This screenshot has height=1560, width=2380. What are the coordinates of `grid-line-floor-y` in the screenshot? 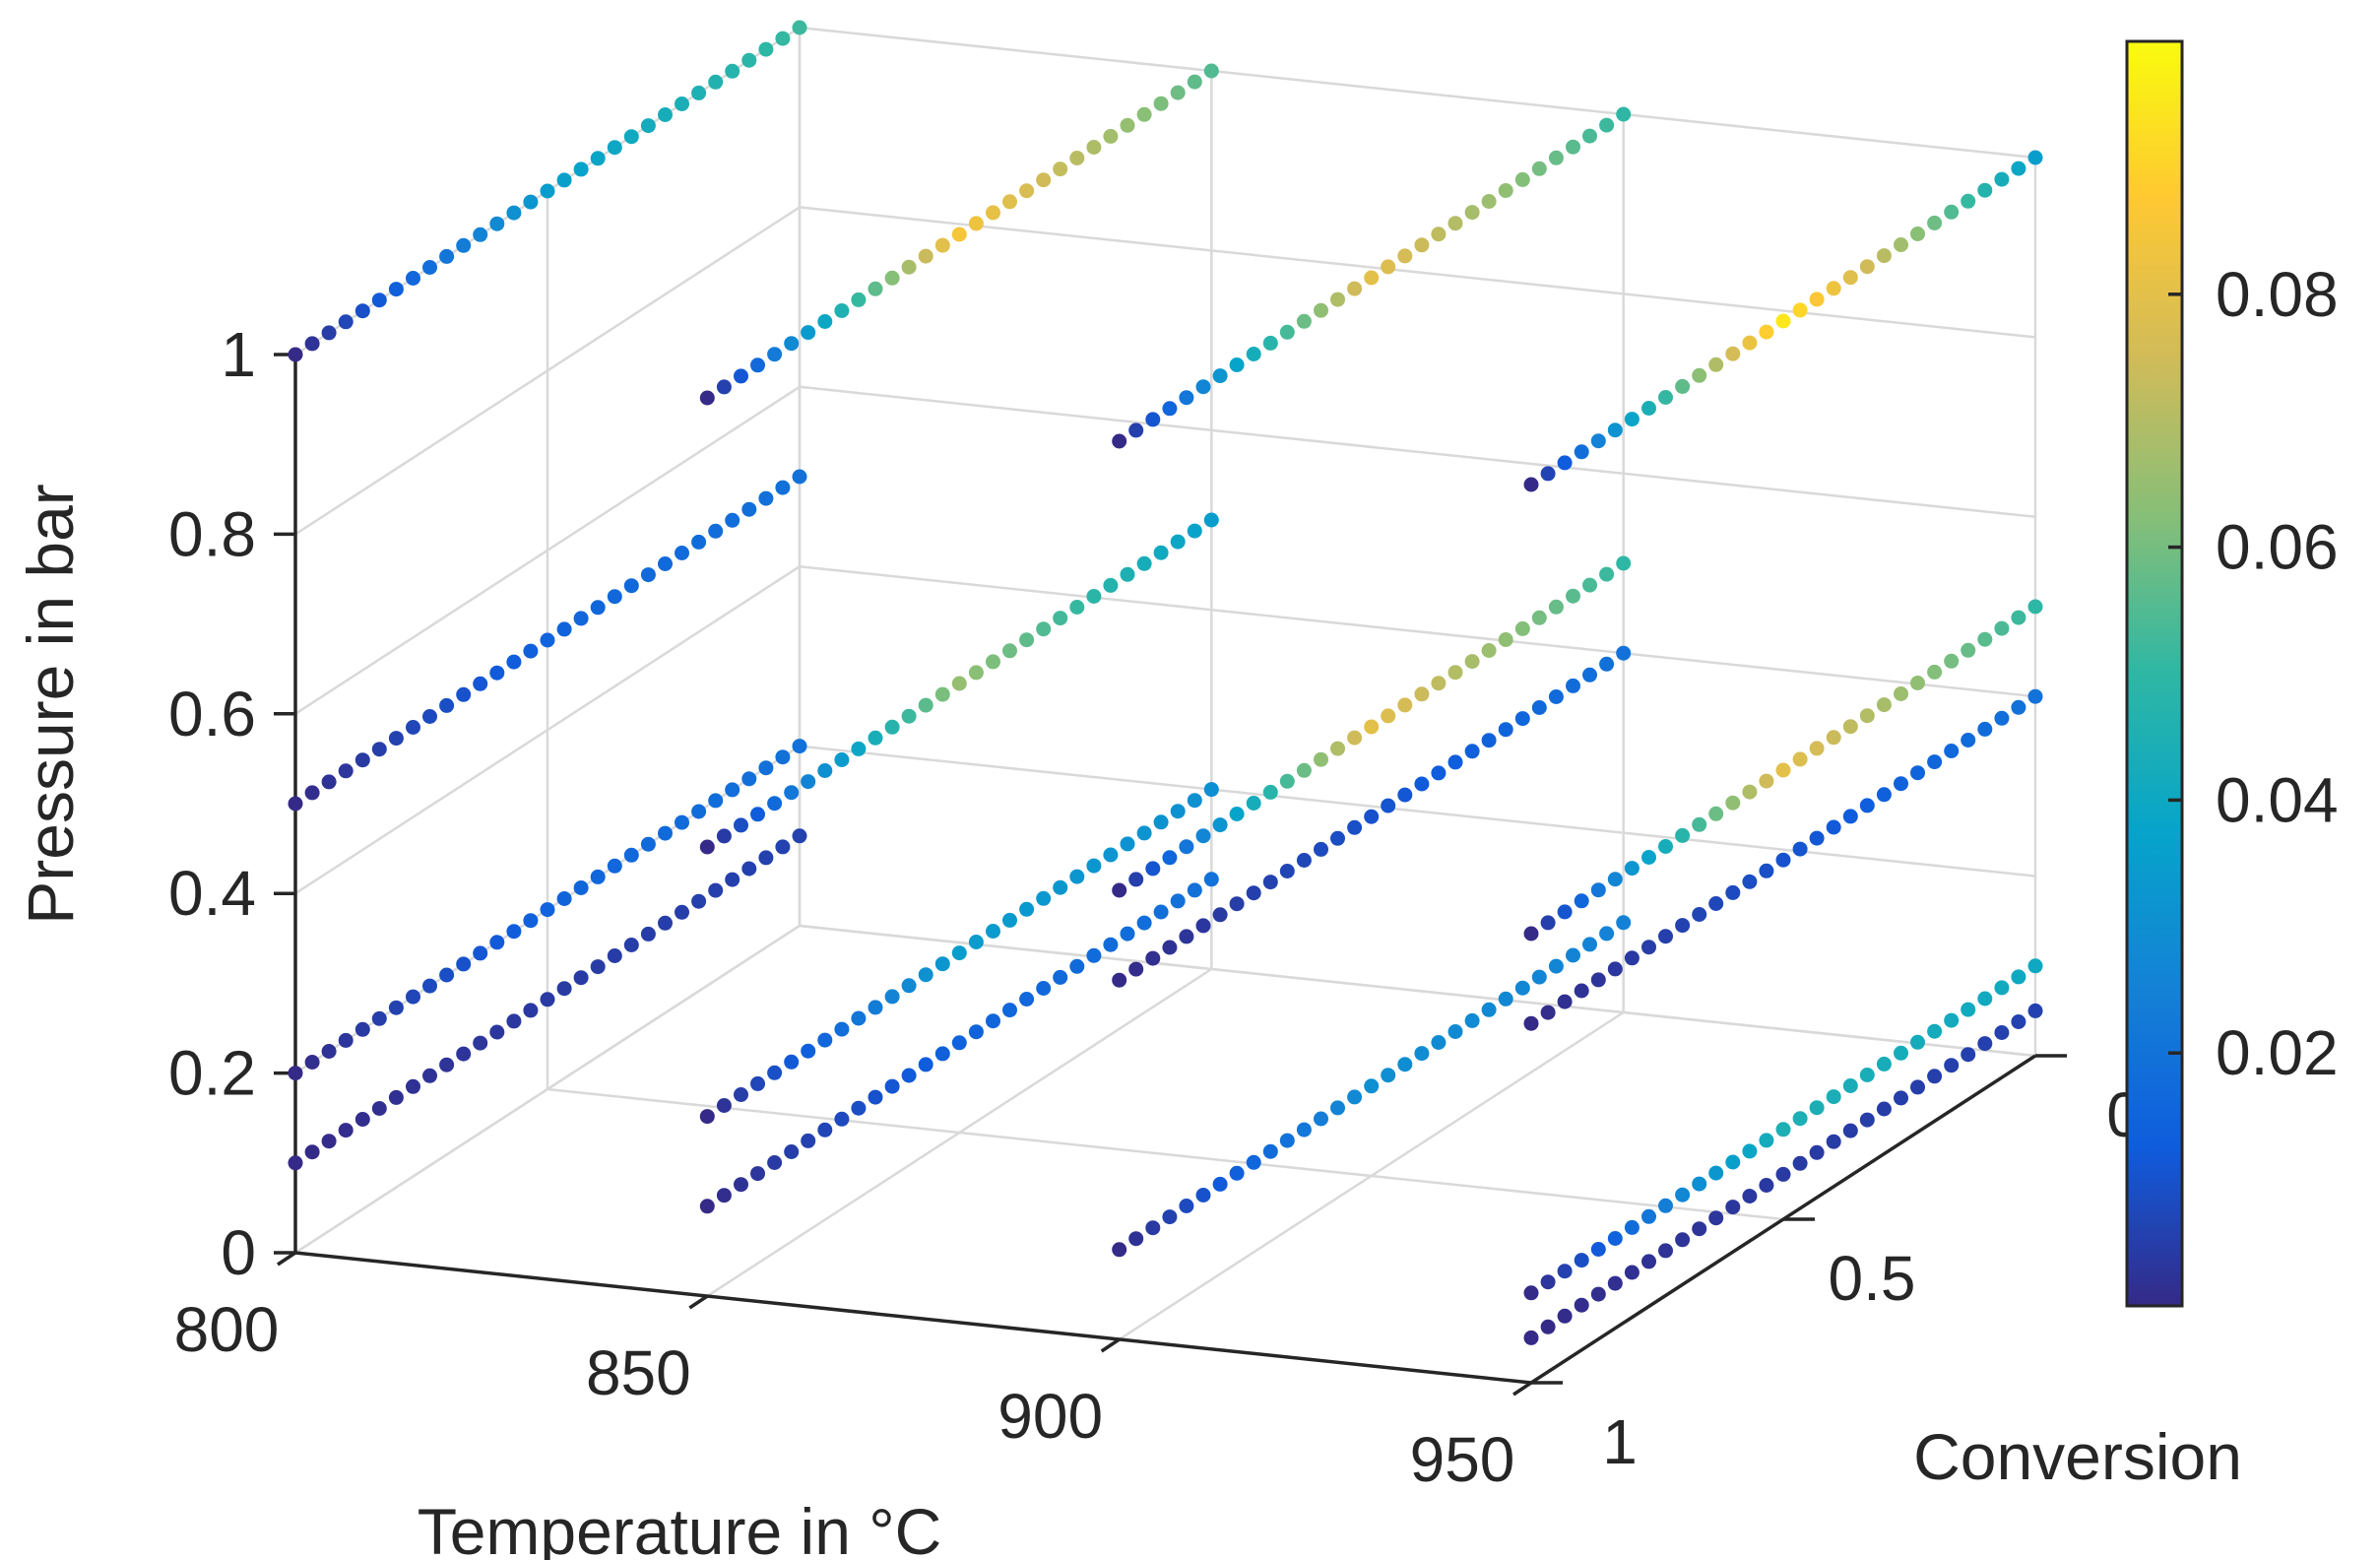 It's located at (1165, 1154).